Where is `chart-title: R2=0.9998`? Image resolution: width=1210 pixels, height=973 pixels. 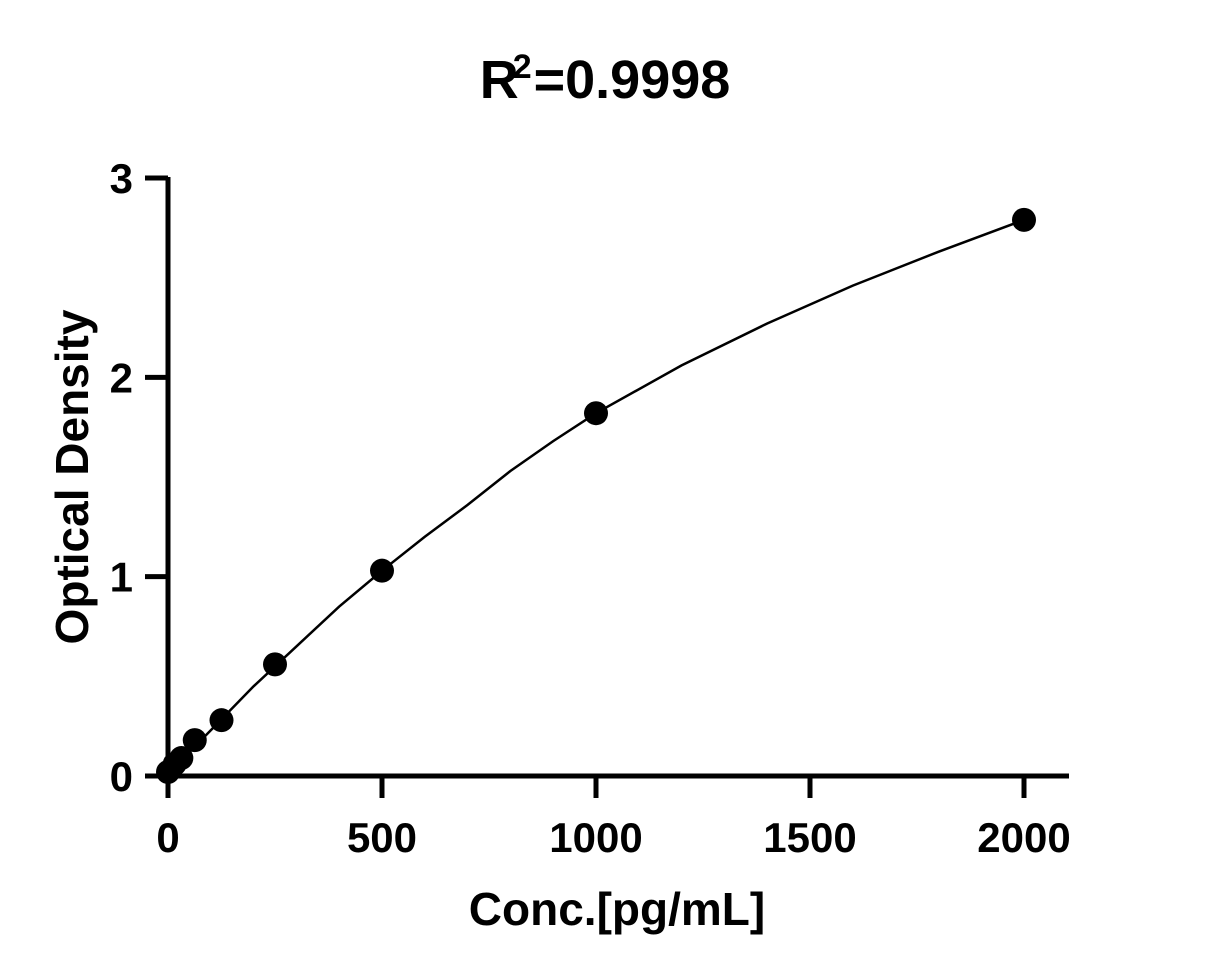 chart-title: R2=0.9998 is located at coordinates (605, 79).